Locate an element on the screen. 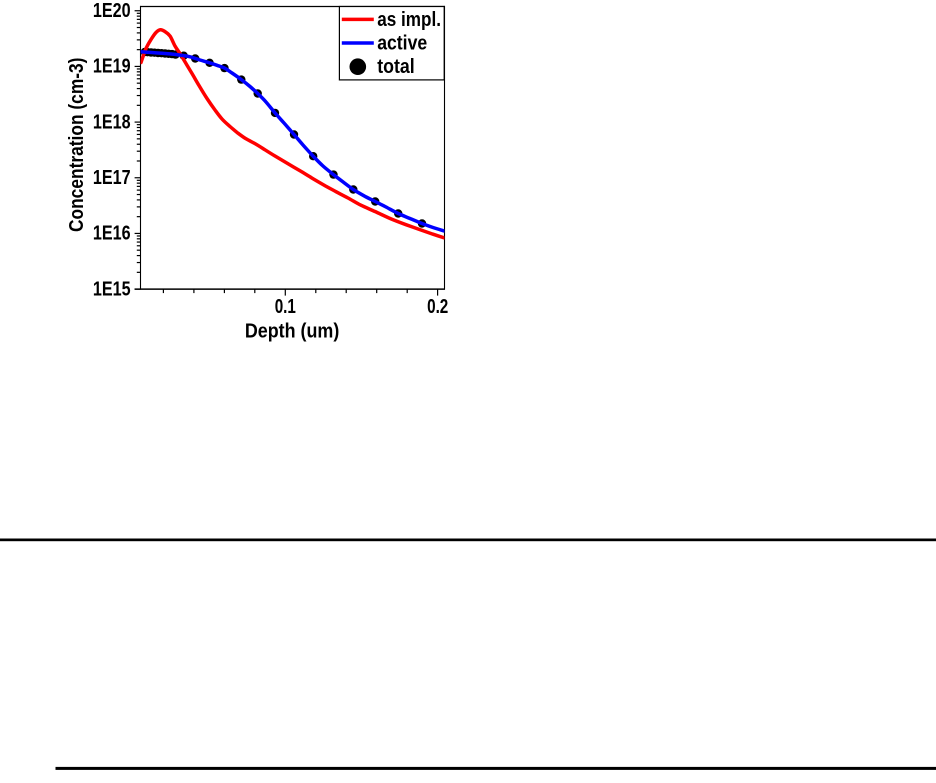 The width and height of the screenshot is (936, 783). svg-text: 1E19 is located at coordinates (112, 67).